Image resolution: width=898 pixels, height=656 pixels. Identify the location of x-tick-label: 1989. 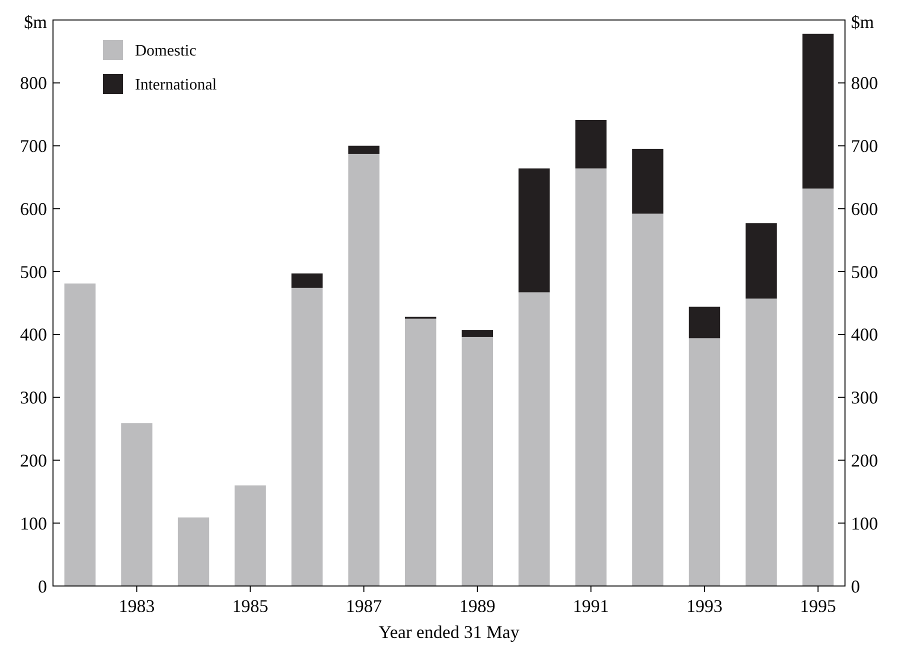
(477, 606).